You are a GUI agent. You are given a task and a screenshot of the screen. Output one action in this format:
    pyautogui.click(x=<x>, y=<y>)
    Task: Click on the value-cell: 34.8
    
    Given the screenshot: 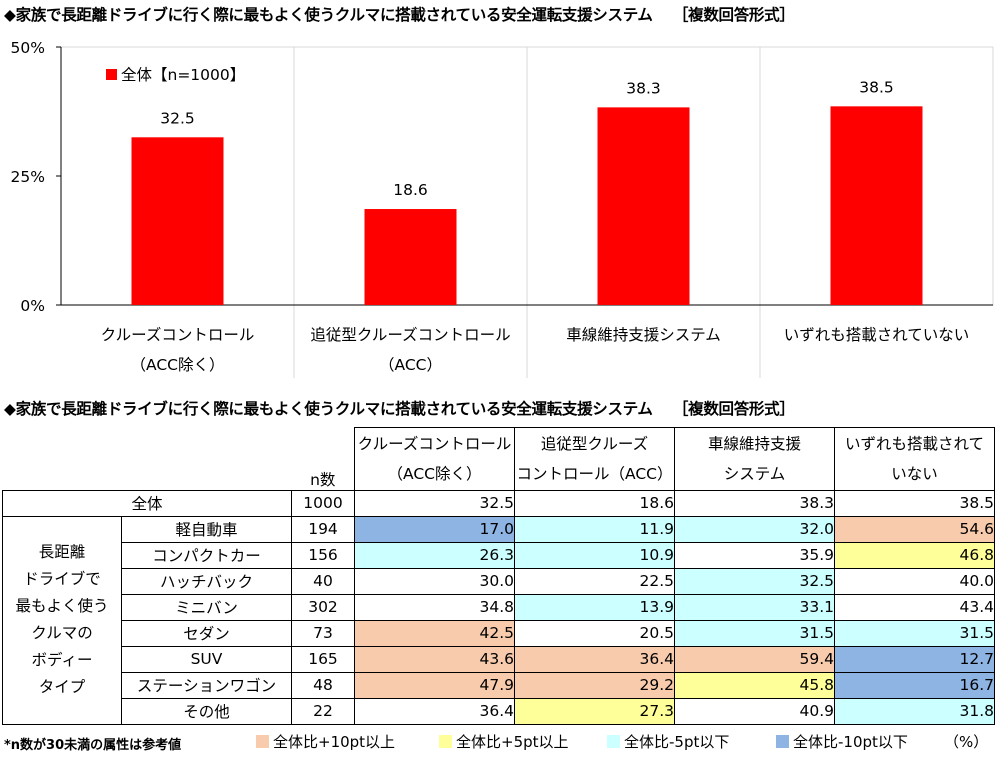 What is the action you would take?
    pyautogui.click(x=434, y=607)
    